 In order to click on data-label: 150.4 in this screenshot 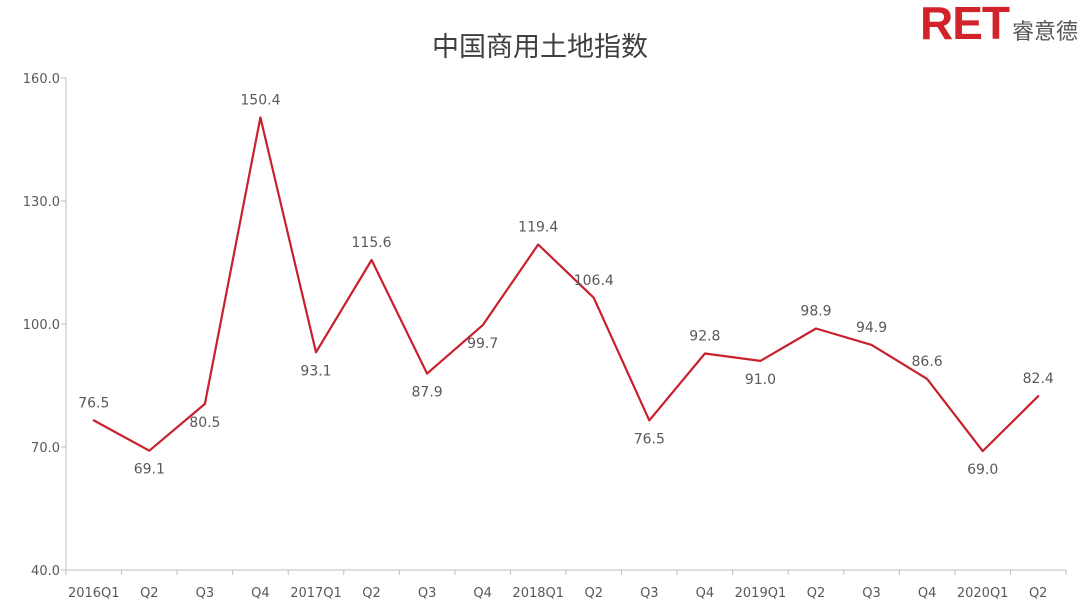, I will do `click(260, 100)`.